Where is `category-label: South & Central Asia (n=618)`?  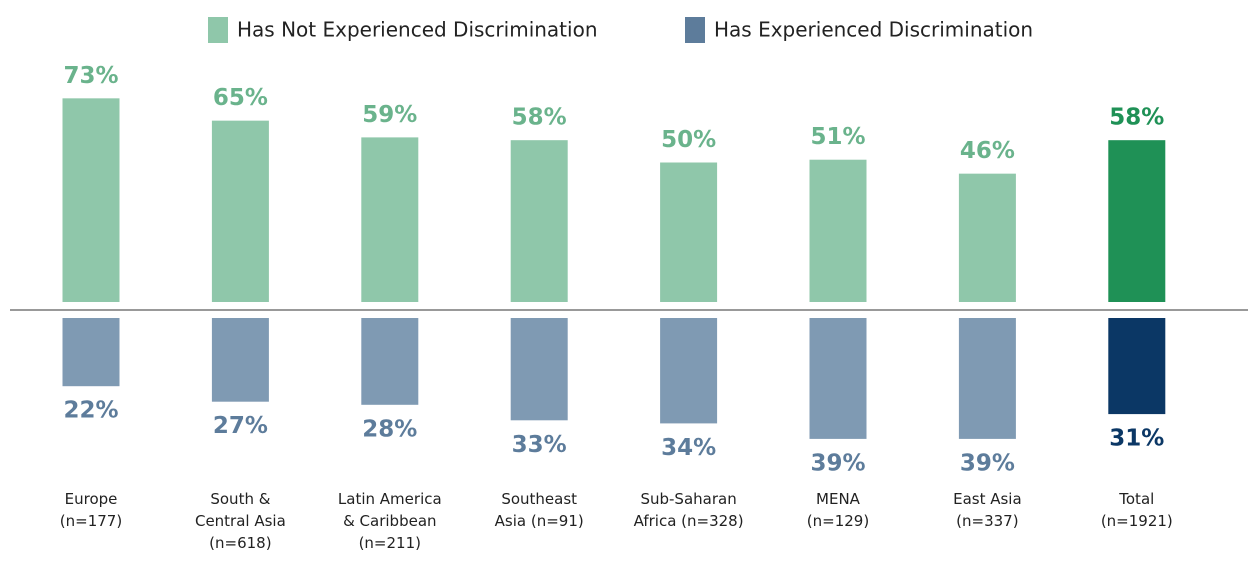 category-label: South & Central Asia (n=618) is located at coordinates (240, 521).